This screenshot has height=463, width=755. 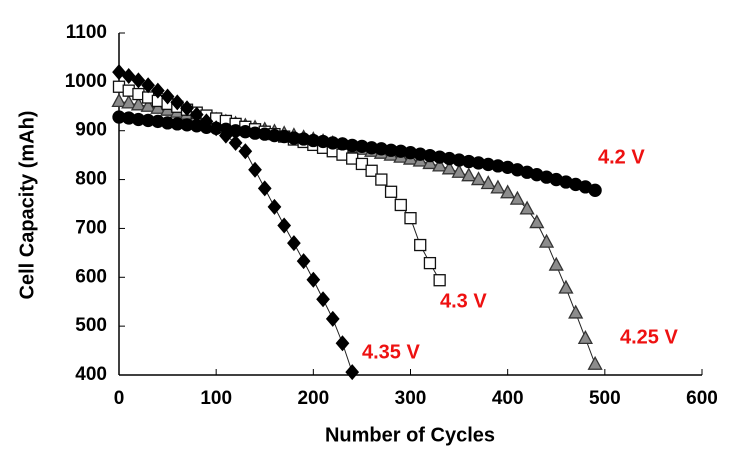 What do you see at coordinates (91, 227) in the screenshot?
I see `y-tick-label: 700` at bounding box center [91, 227].